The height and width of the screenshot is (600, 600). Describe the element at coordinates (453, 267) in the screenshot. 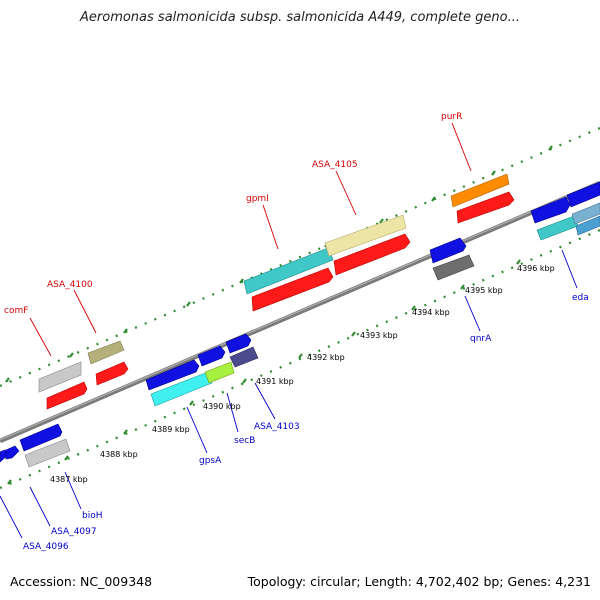

I see `gene-qnra` at that location.